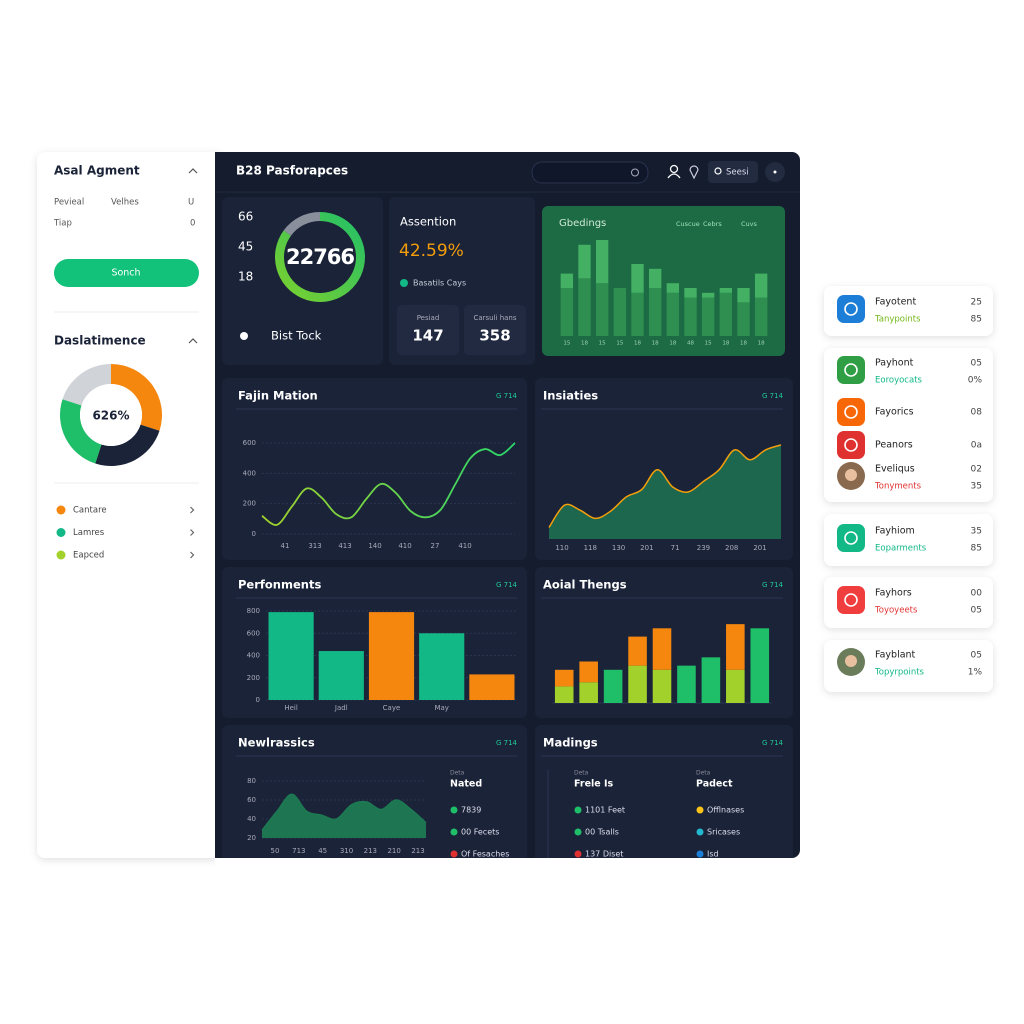 The height and width of the screenshot is (1024, 1024). I want to click on legend-label: Eapced, so click(88, 556).